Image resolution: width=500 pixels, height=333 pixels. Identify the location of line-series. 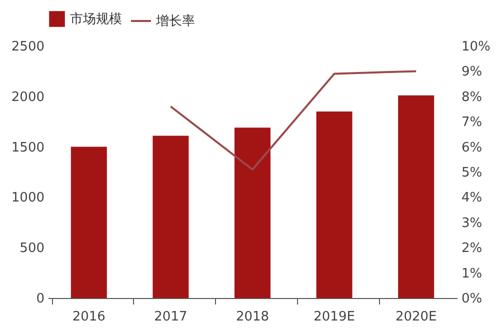
(294, 120).